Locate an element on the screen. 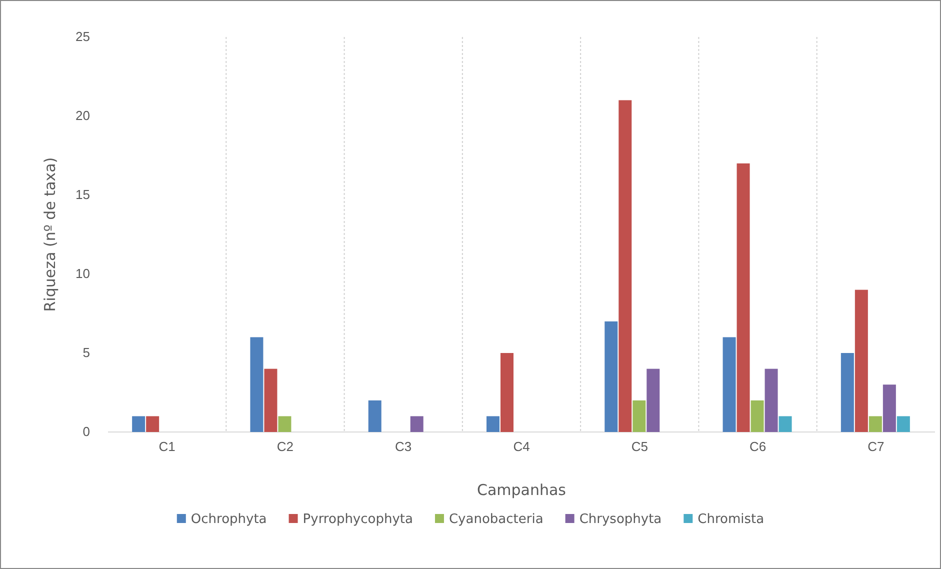 The height and width of the screenshot is (569, 941). x-tick-label: C2 is located at coordinates (285, 446).